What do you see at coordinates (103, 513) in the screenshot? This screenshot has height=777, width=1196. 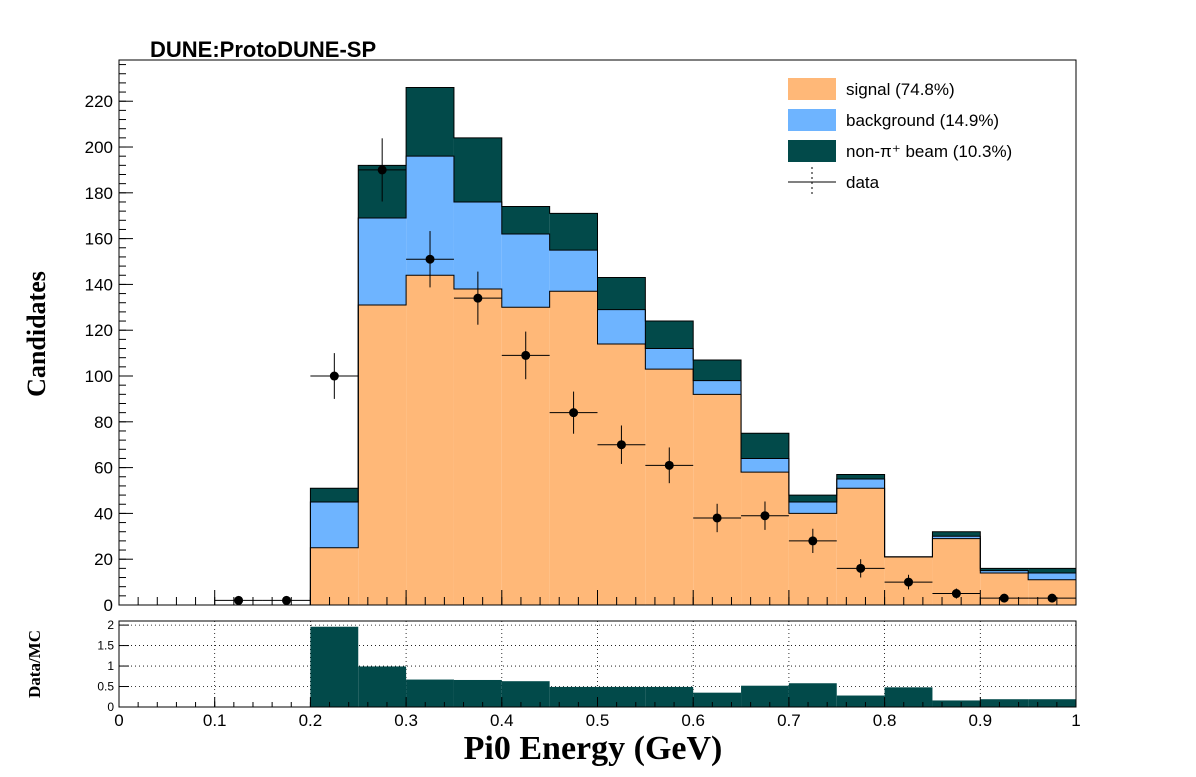 I see `y-tick-label: 40` at bounding box center [103, 513].